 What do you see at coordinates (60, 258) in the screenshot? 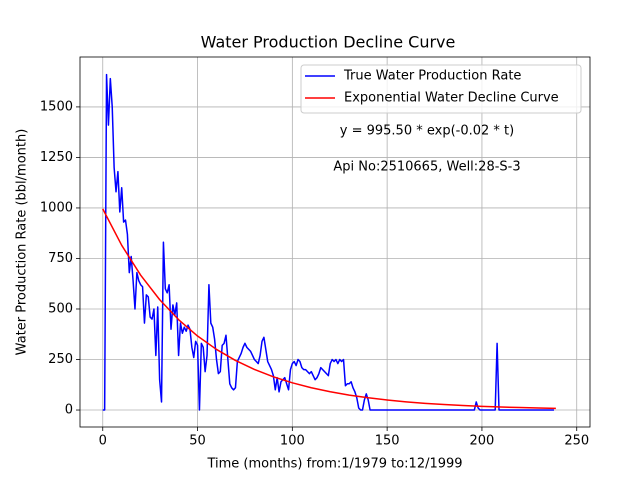
I see `y-tick-label: 750` at bounding box center [60, 258].